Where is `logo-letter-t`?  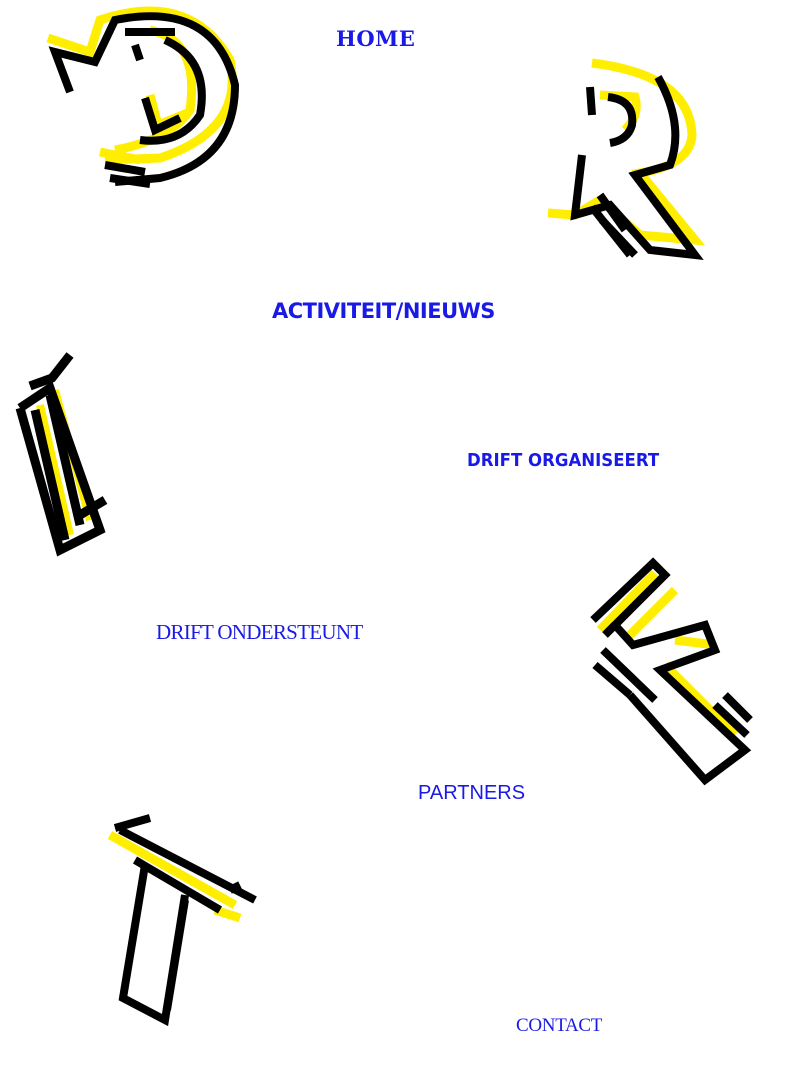
logo-letter-t is located at coordinates (182, 920).